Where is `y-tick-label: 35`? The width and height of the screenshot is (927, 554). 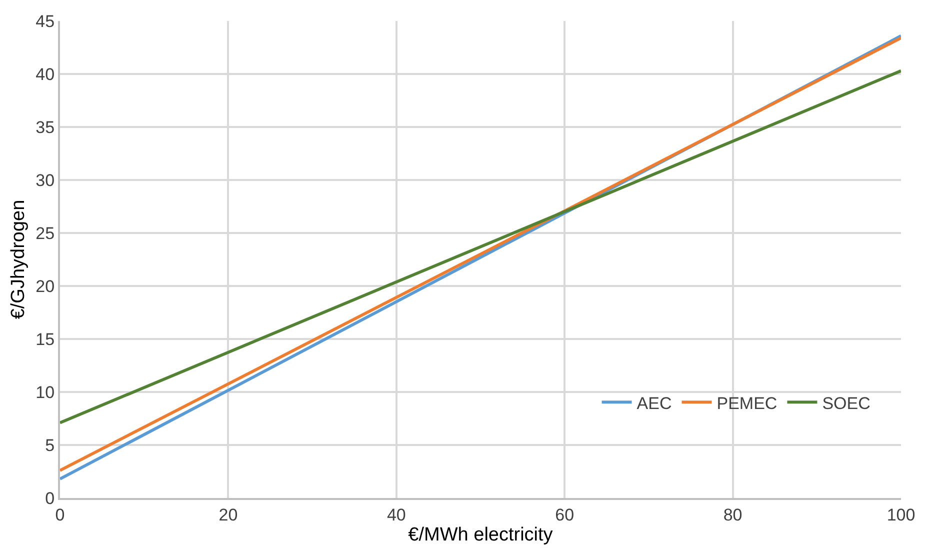 y-tick-label: 35 is located at coordinates (45, 127).